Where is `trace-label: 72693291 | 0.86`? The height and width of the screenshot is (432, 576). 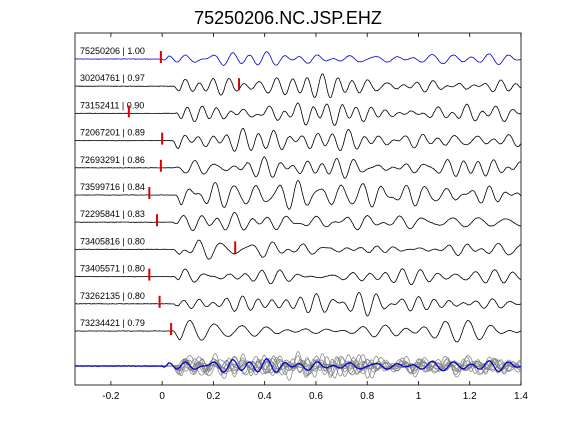
trace-label: 72693291 | 0.86 is located at coordinates (112, 160).